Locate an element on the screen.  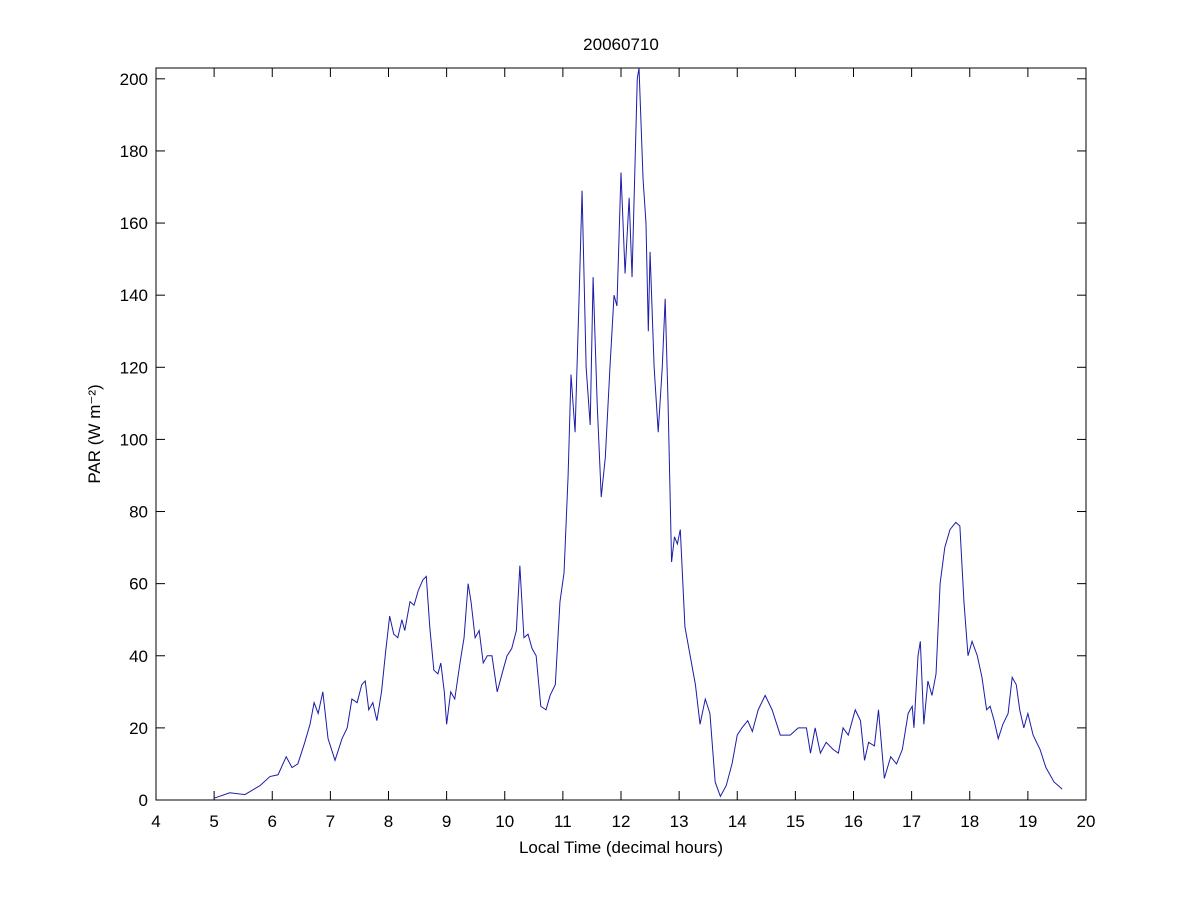
x-tick-label: 10 is located at coordinates (504, 821).